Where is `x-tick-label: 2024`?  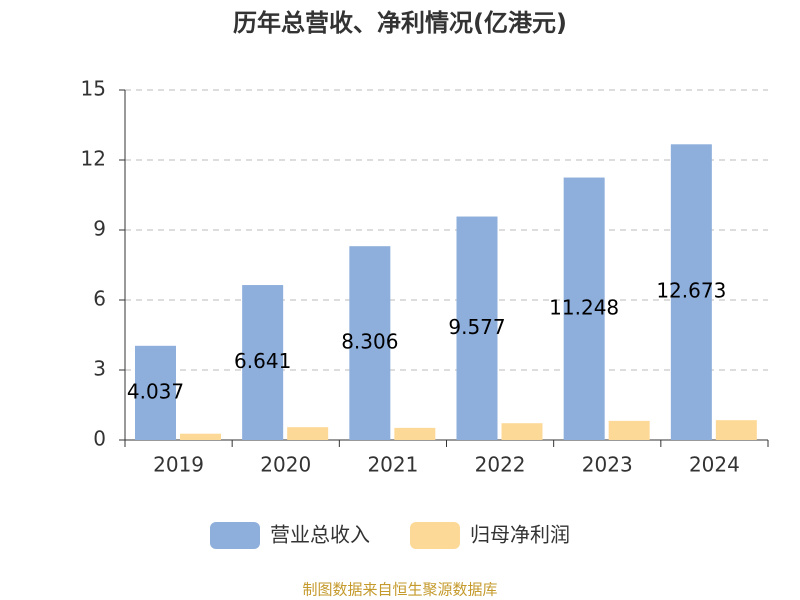 x-tick-label: 2024 is located at coordinates (714, 465).